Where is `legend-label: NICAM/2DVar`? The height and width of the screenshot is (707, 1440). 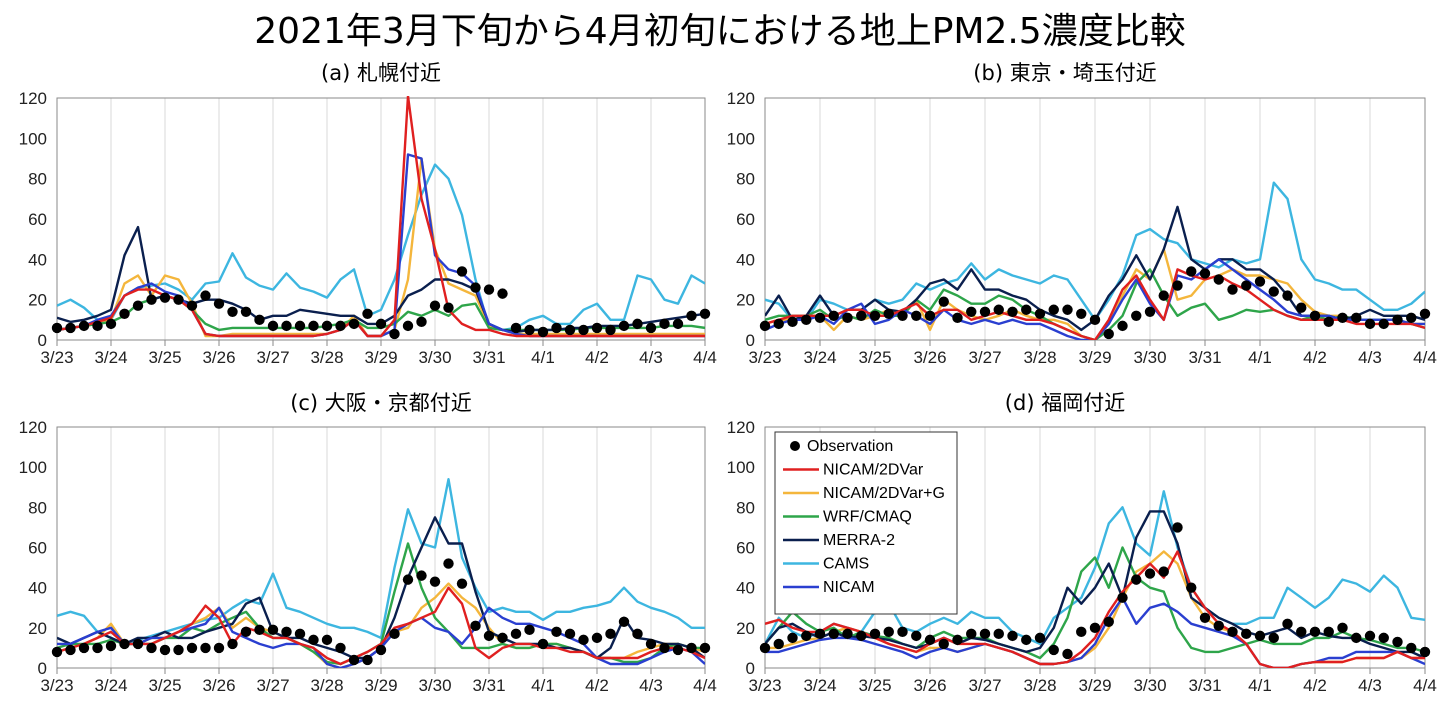
legend-label: NICAM/2DVar is located at coordinates (873, 470).